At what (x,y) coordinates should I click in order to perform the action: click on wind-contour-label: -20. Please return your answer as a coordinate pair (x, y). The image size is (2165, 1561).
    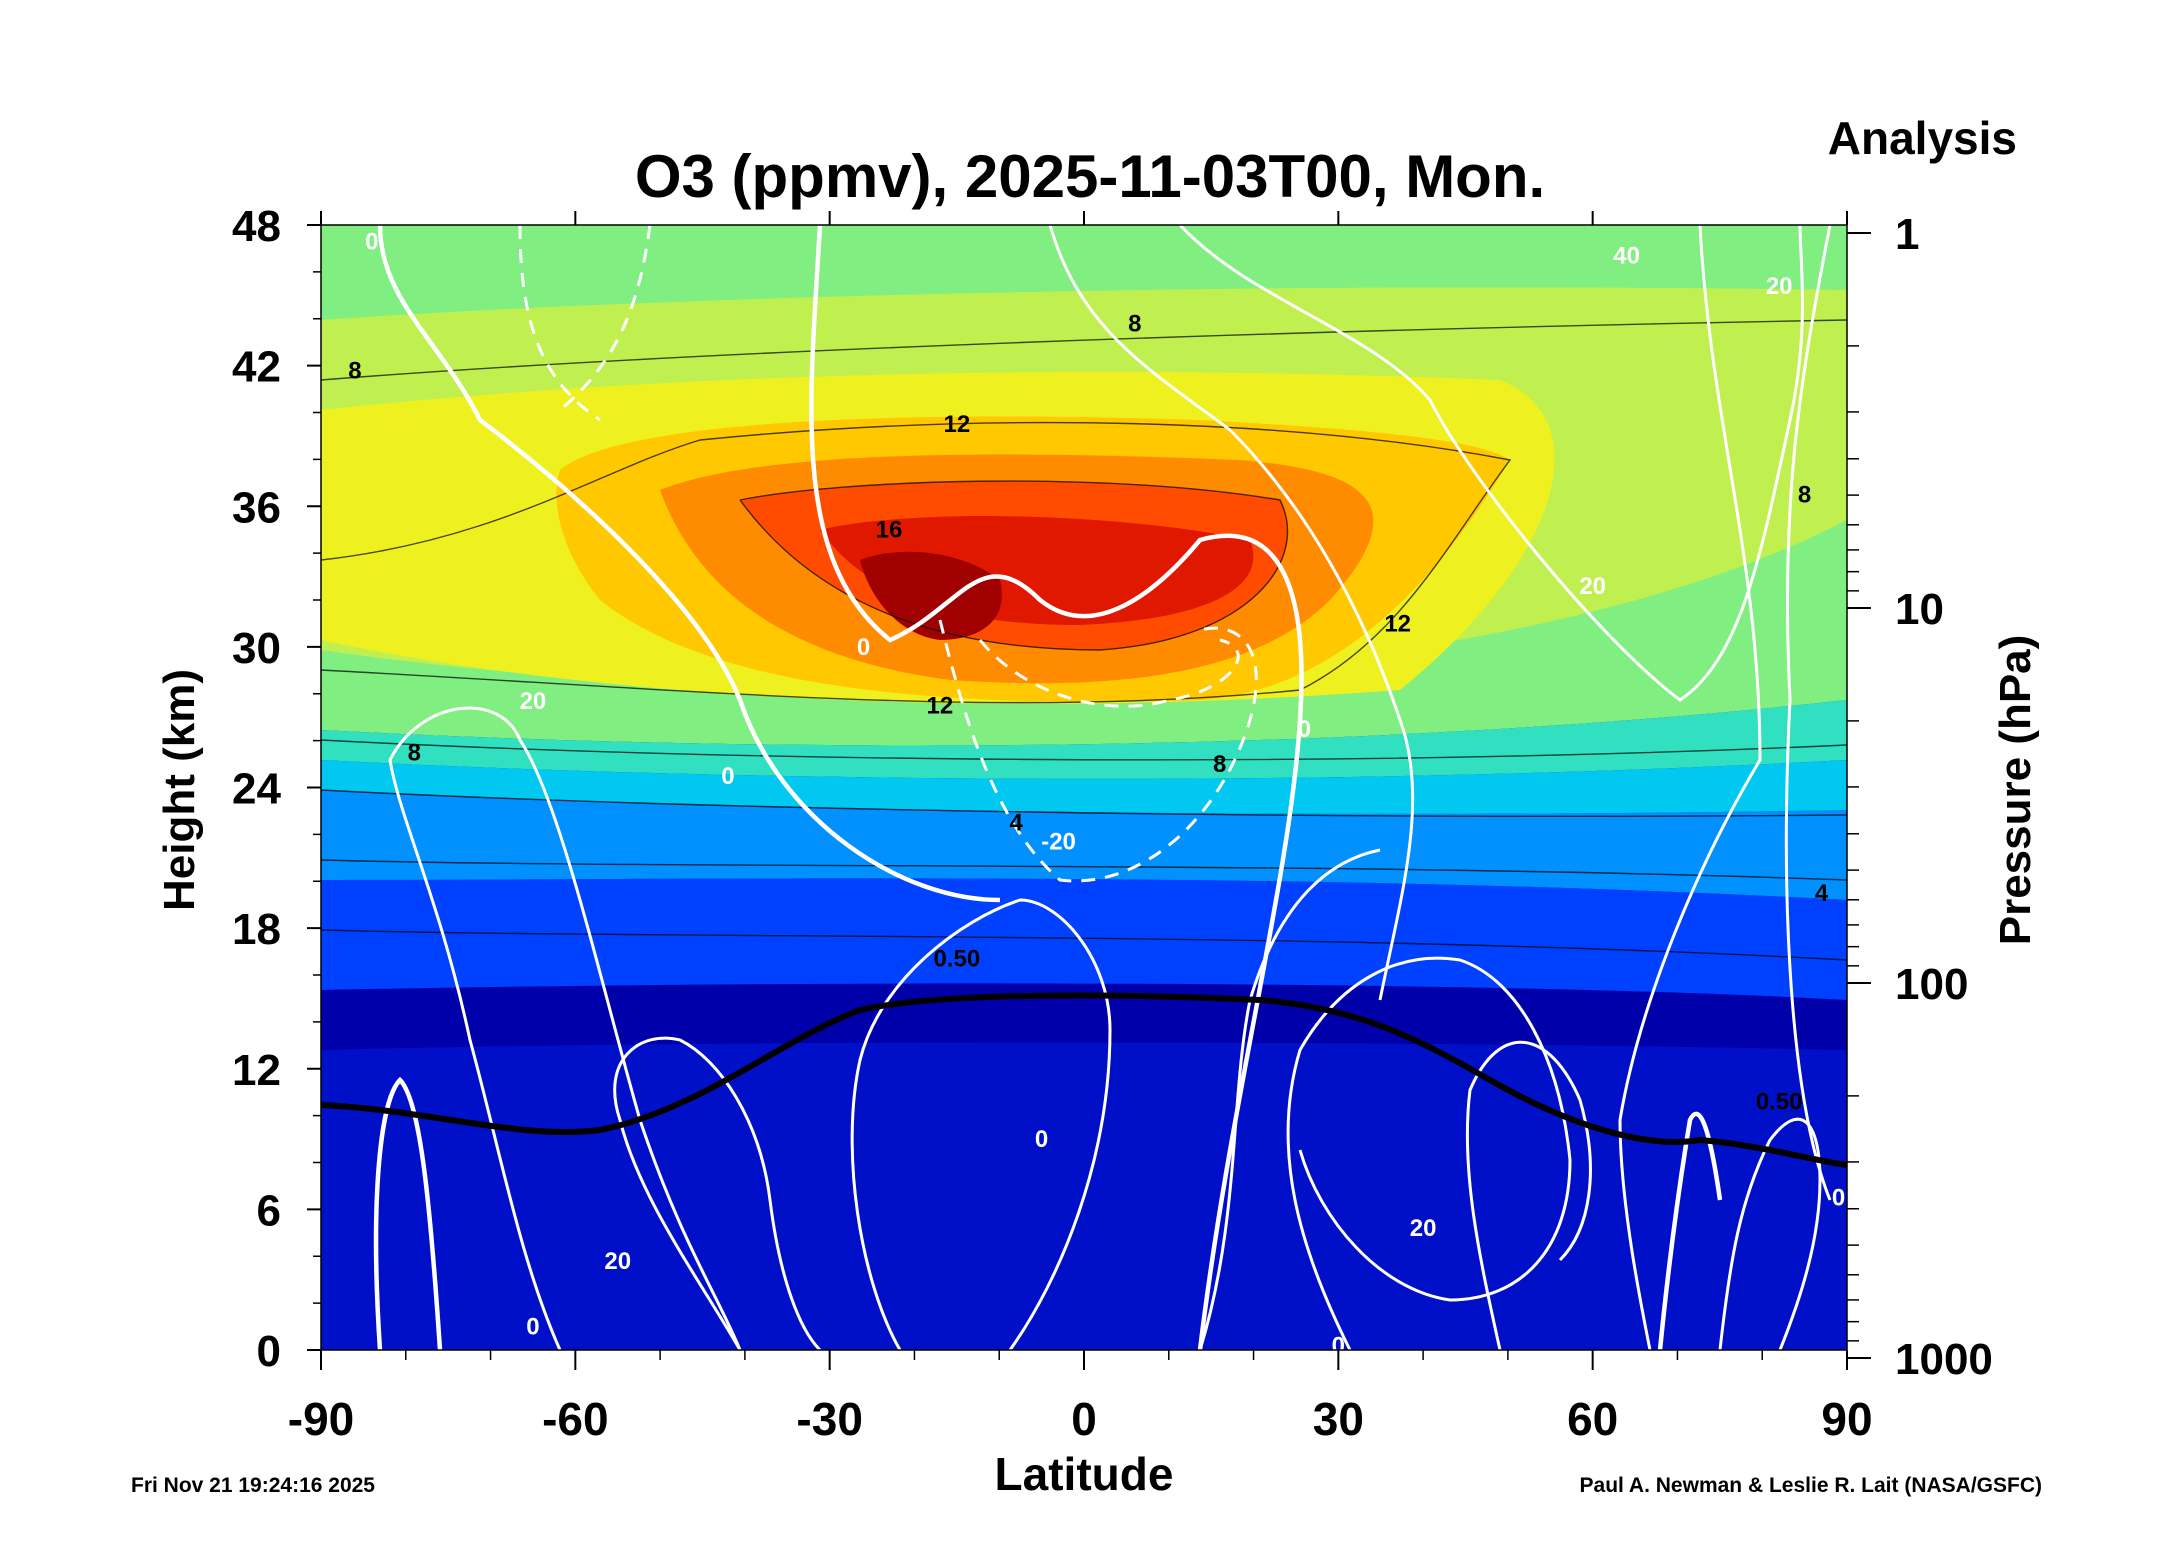
    Looking at the image, I should click on (1058, 841).